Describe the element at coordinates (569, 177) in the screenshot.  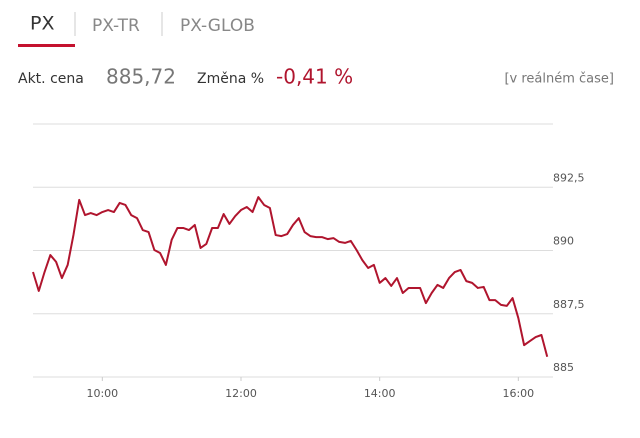
I see `y-tick-label: 892,5` at that location.